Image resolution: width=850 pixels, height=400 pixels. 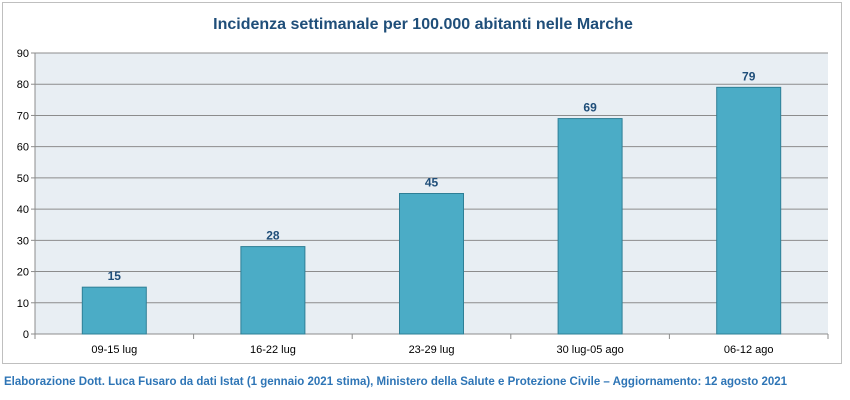 I want to click on data-label: 69, so click(x=590, y=108).